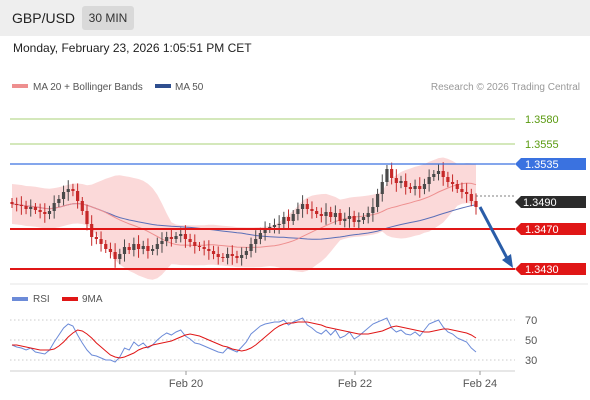 Image resolution: width=590 pixels, height=400 pixels. Describe the element at coordinates (494, 233) in the screenshot. I see `forecast-arrow-shaft` at that location.